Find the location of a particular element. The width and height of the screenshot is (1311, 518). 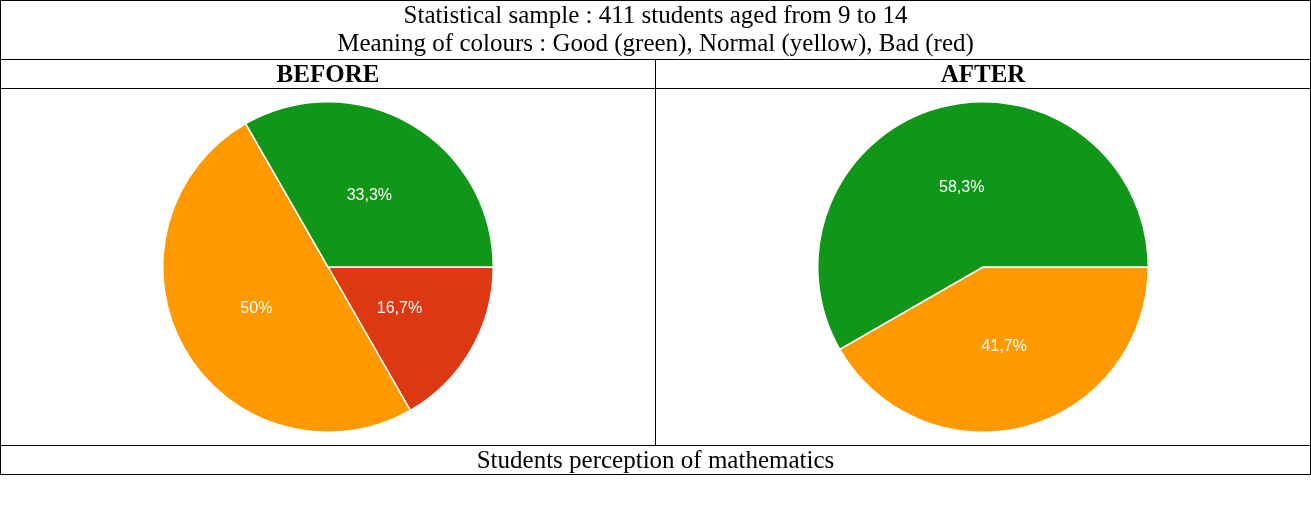

data-label: 58,3% is located at coordinates (962, 186).